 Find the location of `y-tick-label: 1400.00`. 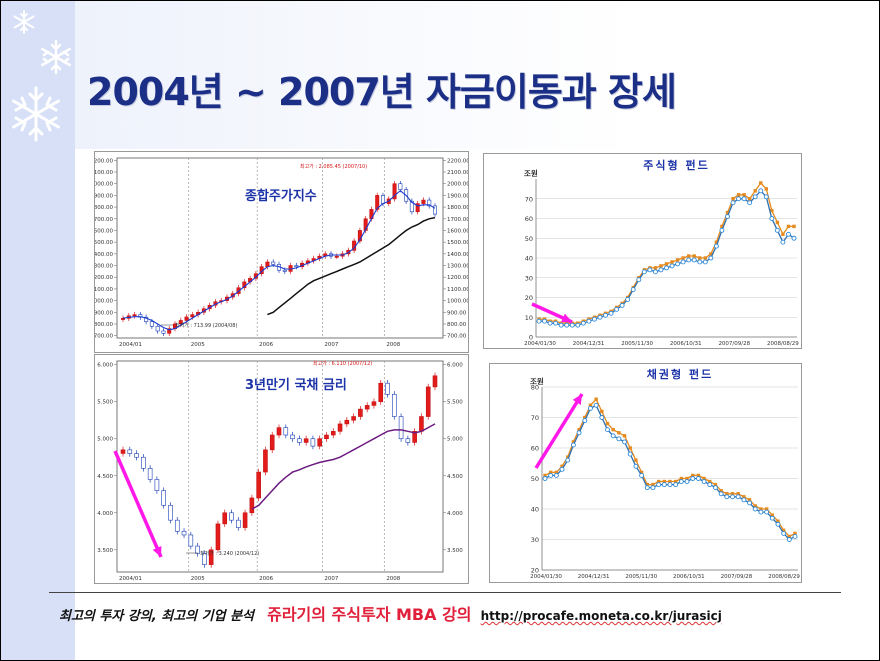

y-tick-label: 1400.00 is located at coordinates (457, 255).